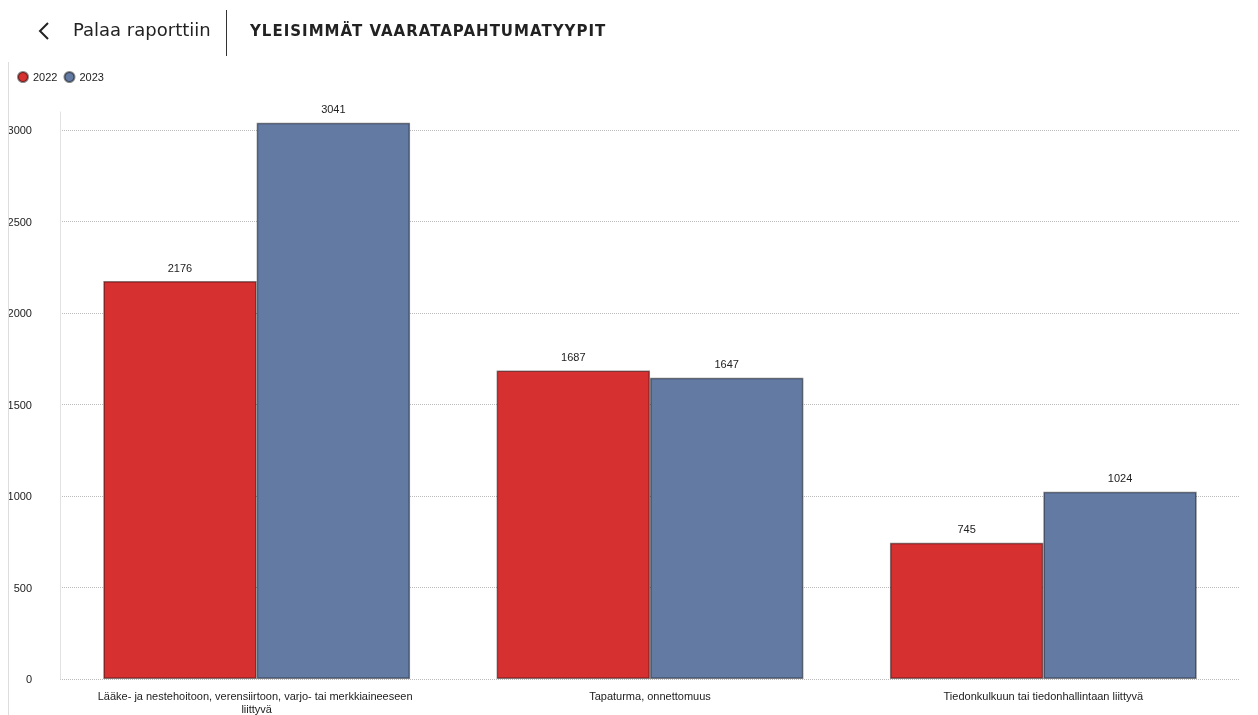  I want to click on y-tick-label: 500, so click(22, 587).